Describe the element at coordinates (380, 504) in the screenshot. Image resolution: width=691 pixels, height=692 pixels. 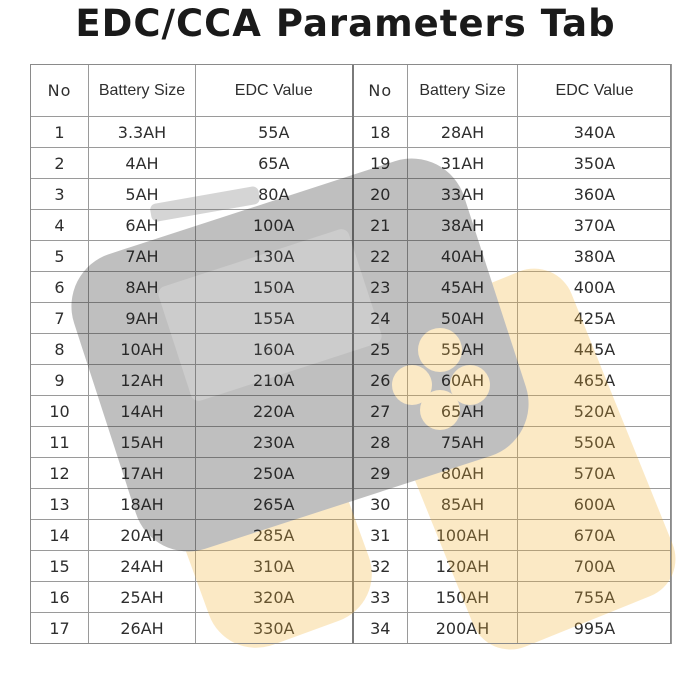
I see `cell-no: 30` at that location.